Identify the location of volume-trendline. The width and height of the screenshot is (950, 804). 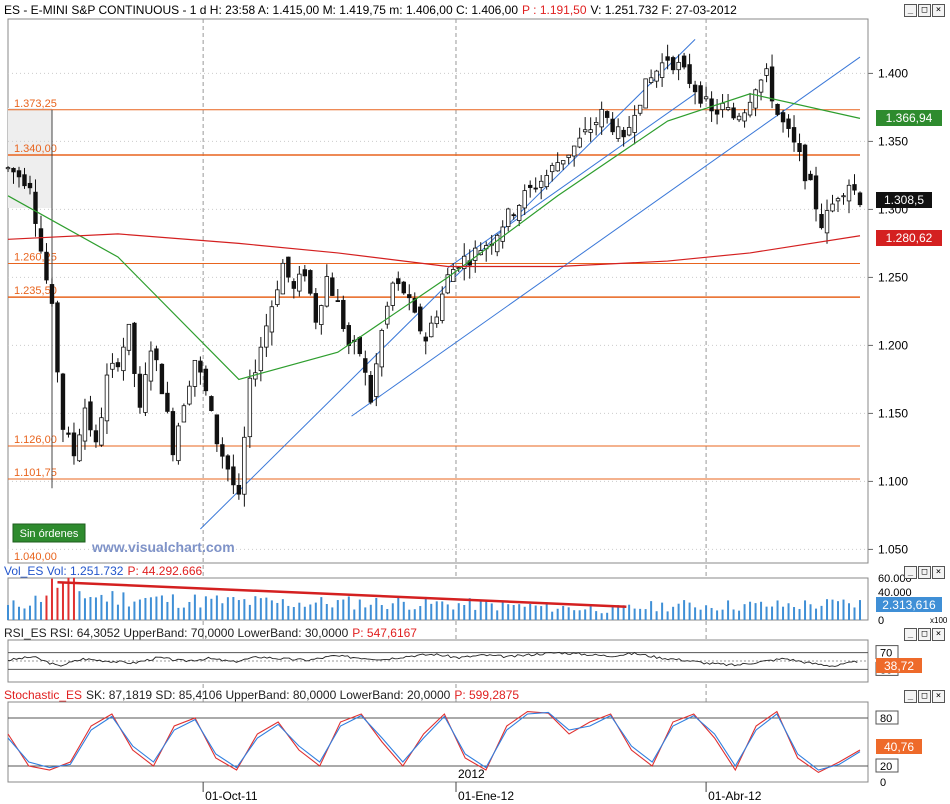
(342, 594).